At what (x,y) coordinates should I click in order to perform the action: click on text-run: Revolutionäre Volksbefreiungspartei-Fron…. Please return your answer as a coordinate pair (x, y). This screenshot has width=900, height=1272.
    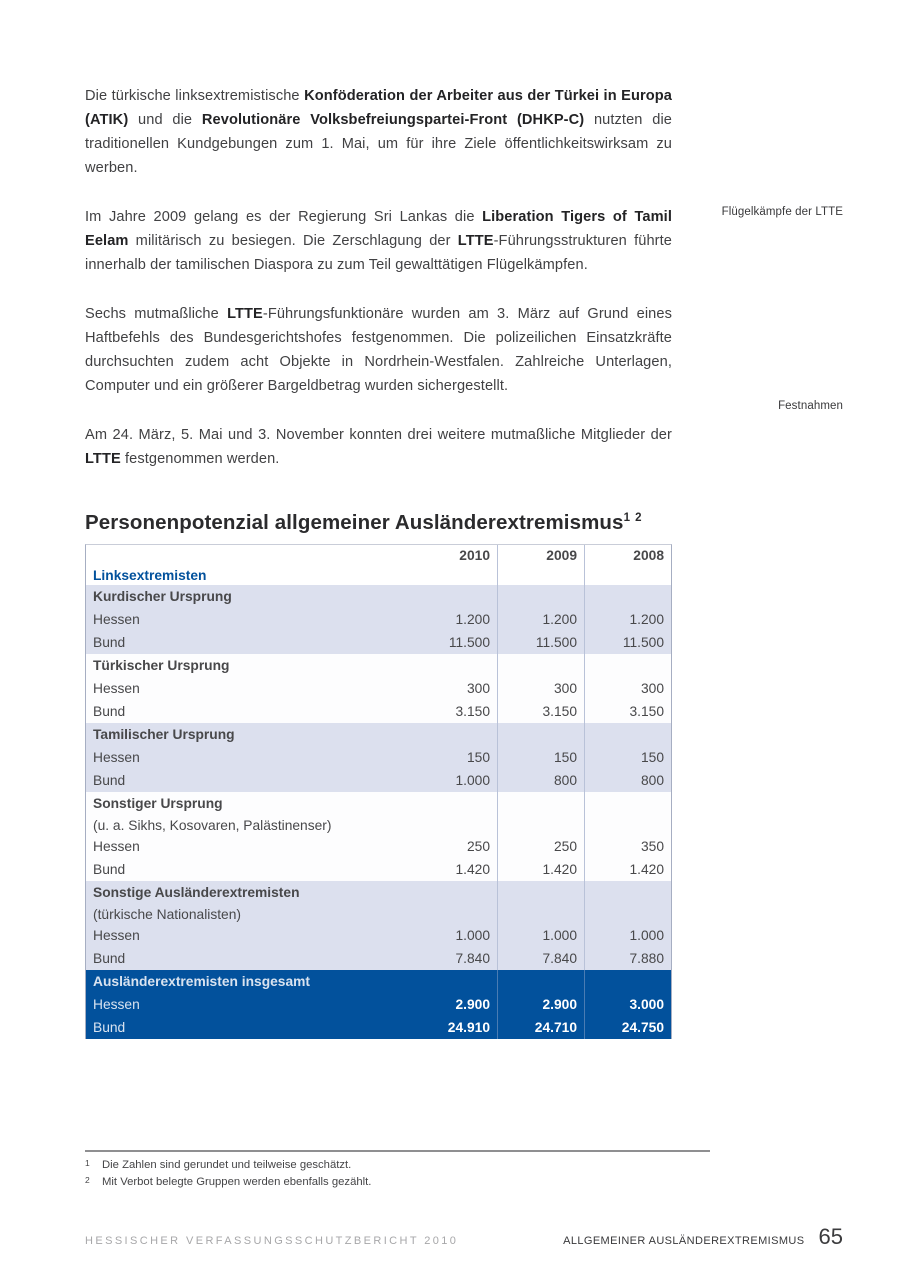
    Looking at the image, I should click on (393, 120).